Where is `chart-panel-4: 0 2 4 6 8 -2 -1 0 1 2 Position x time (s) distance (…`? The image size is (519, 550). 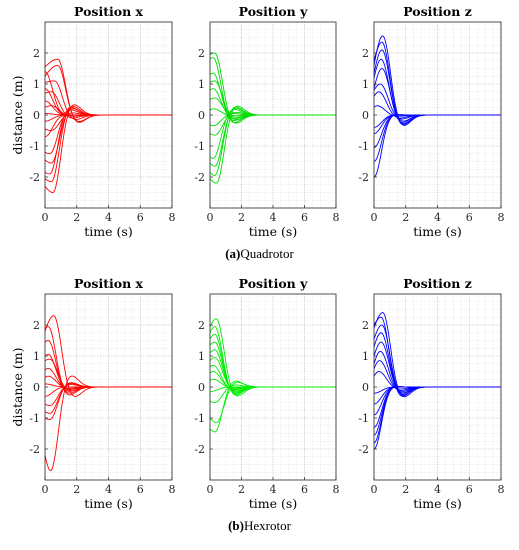 chart-panel-4: 0 2 4 6 8 -2 -1 0 1 2 Position x time (s) distance (… is located at coordinates (93, 393).